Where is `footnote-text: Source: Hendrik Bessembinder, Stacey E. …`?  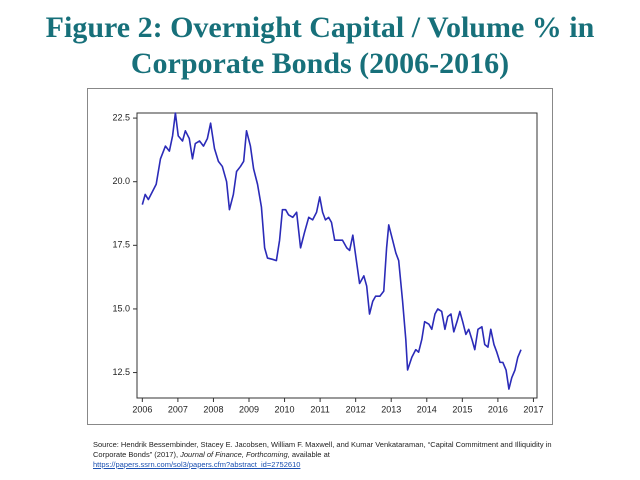
footnote-text: Source: Hendrik Bessembinder, Stacey E. … is located at coordinates (322, 449).